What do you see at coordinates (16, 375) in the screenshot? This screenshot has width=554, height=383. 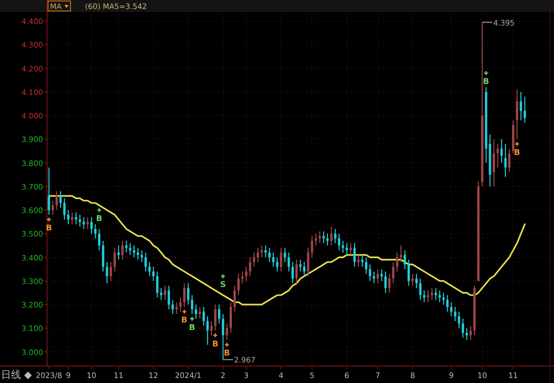 I see `text: 日线 ◆` at bounding box center [16, 375].